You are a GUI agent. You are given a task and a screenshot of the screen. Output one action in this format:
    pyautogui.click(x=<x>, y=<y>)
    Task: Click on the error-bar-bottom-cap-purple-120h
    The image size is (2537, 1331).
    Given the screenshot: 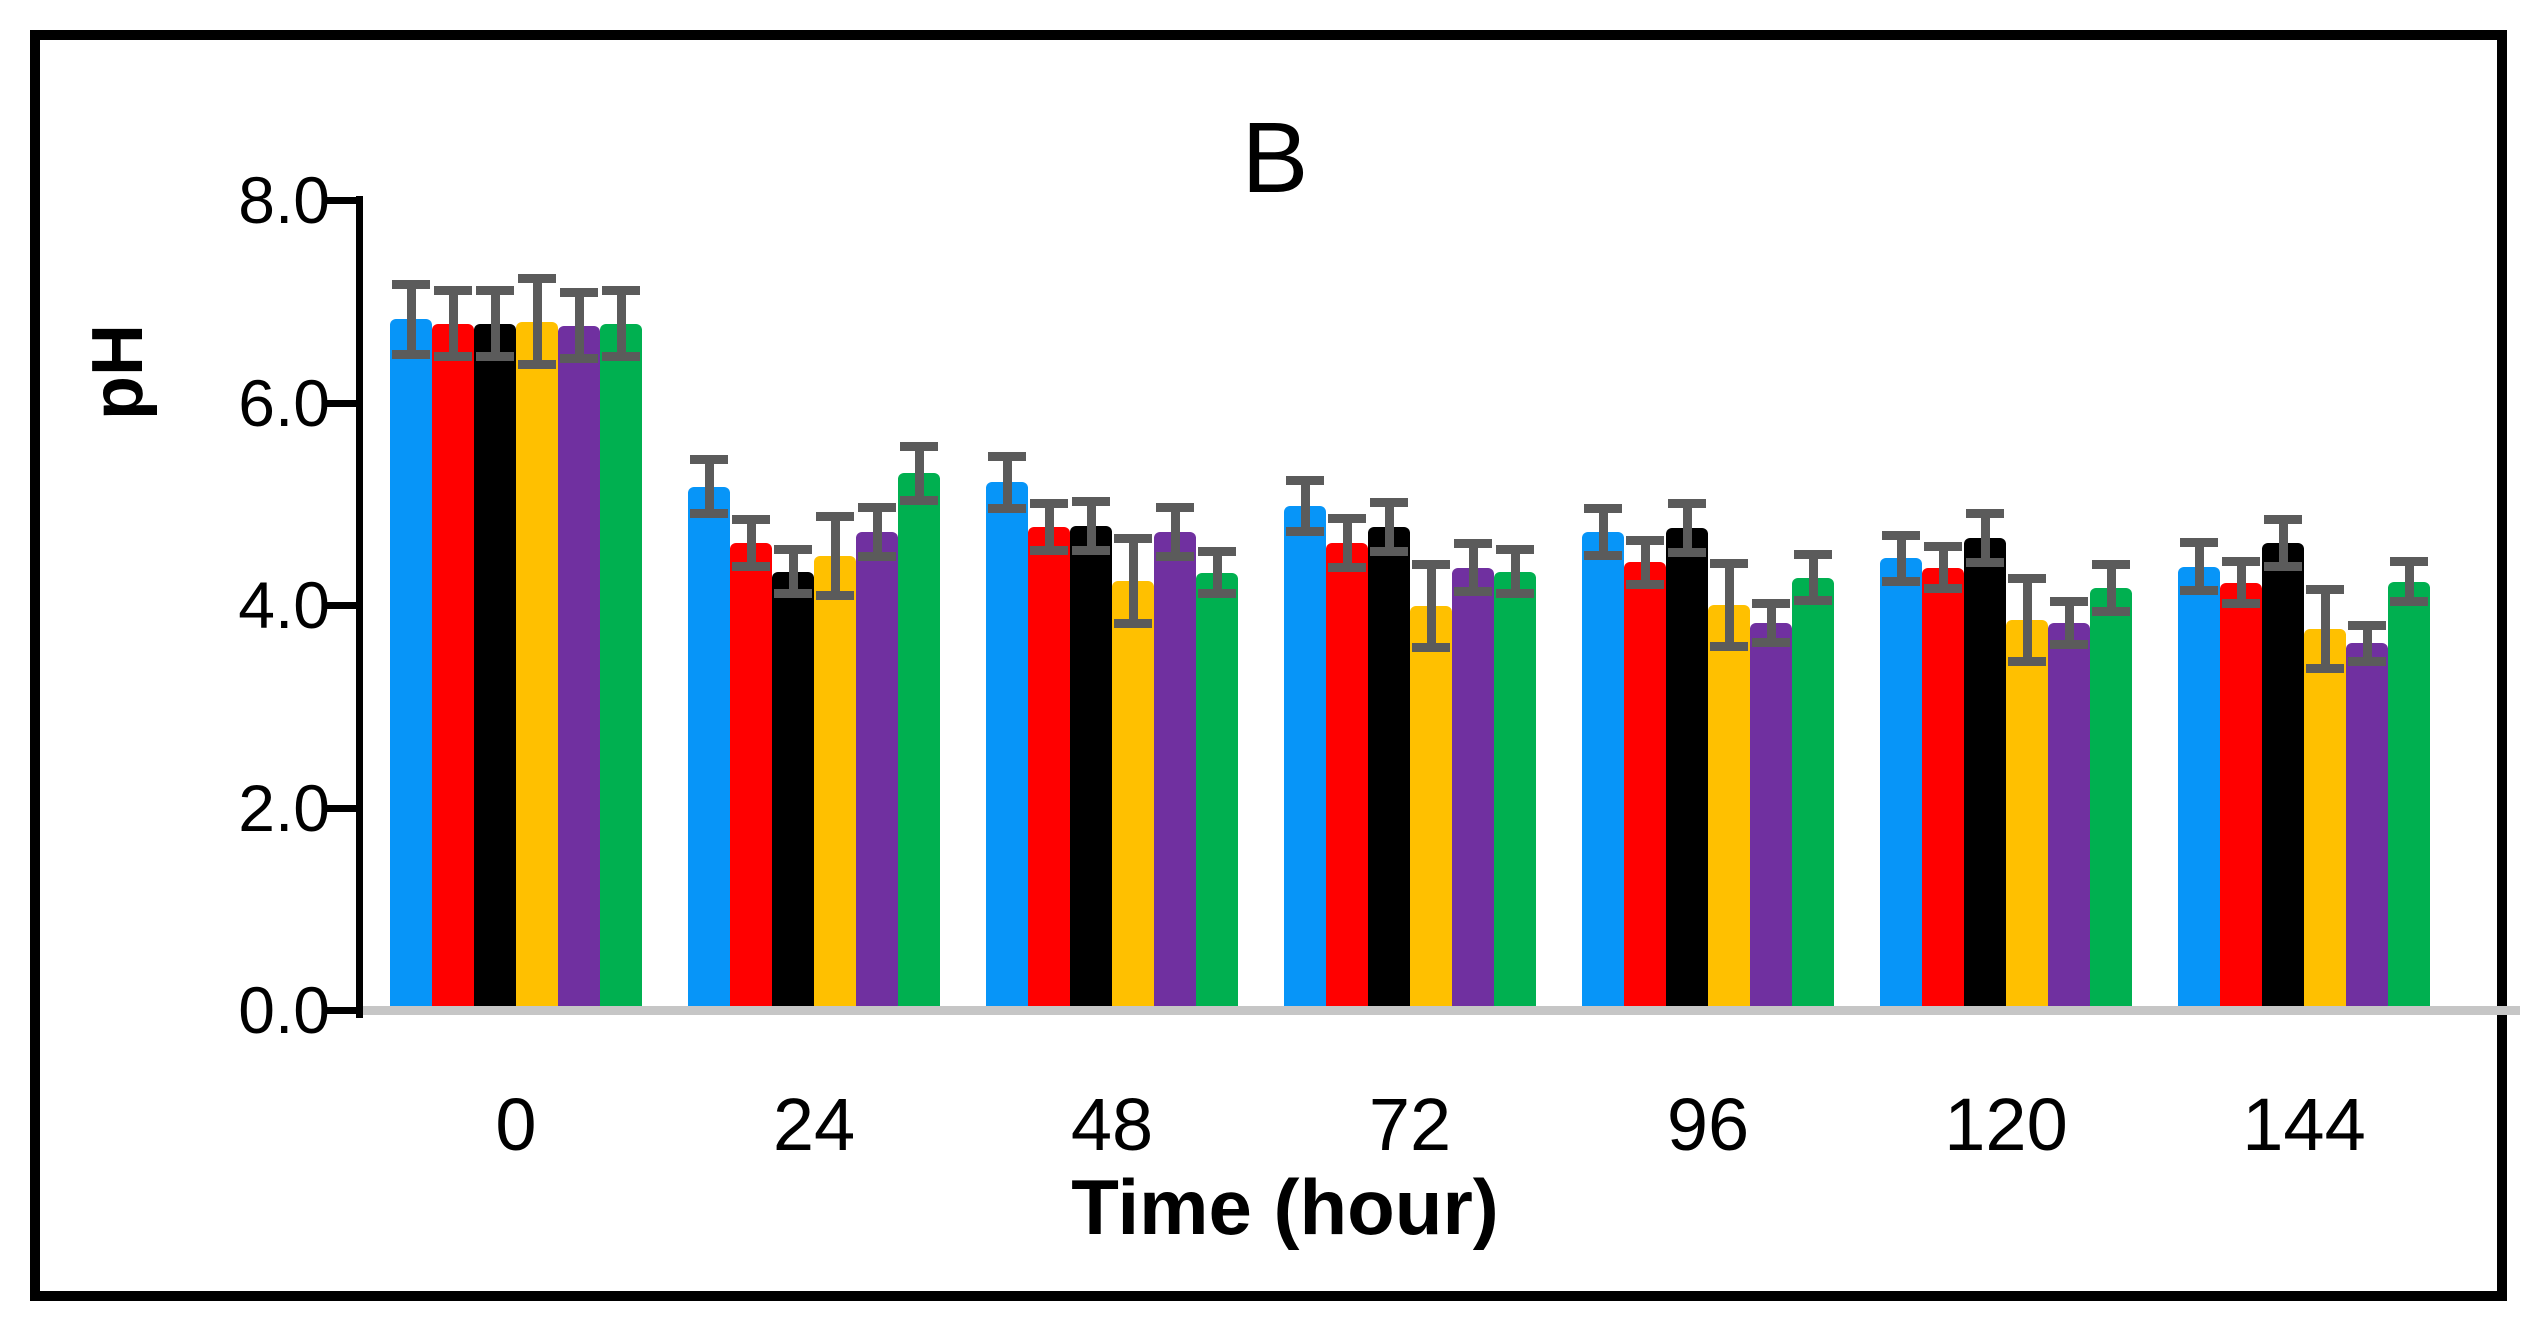 What is the action you would take?
    pyautogui.click(x=2069, y=644)
    